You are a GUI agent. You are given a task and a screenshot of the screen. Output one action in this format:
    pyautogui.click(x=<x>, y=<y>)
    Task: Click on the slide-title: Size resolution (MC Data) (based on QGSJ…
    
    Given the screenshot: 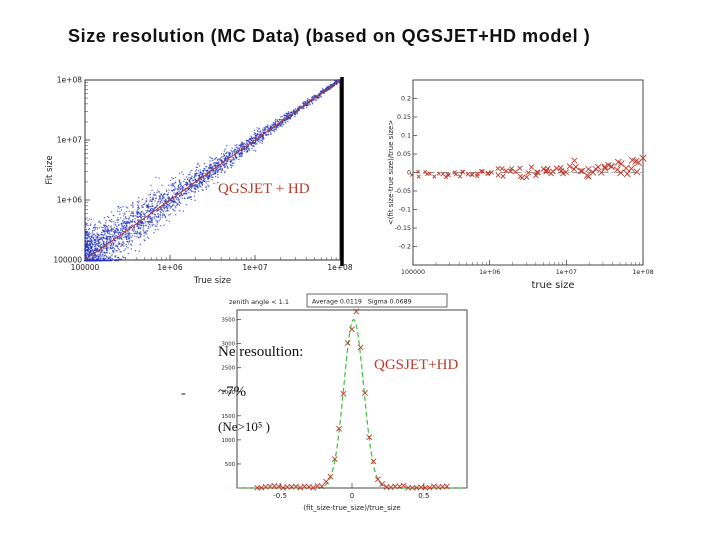 What is the action you would take?
    pyautogui.click(x=329, y=36)
    